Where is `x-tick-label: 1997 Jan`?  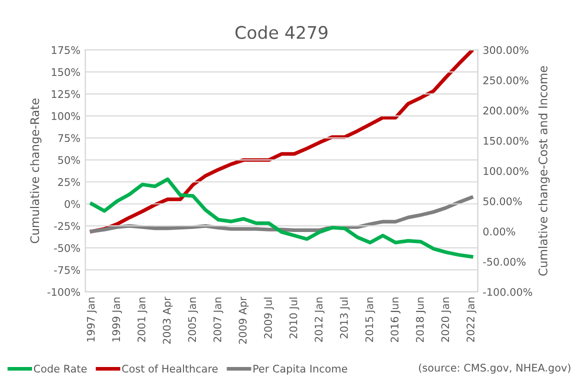 x-tick-label: 1997 Jan is located at coordinates (91, 320).